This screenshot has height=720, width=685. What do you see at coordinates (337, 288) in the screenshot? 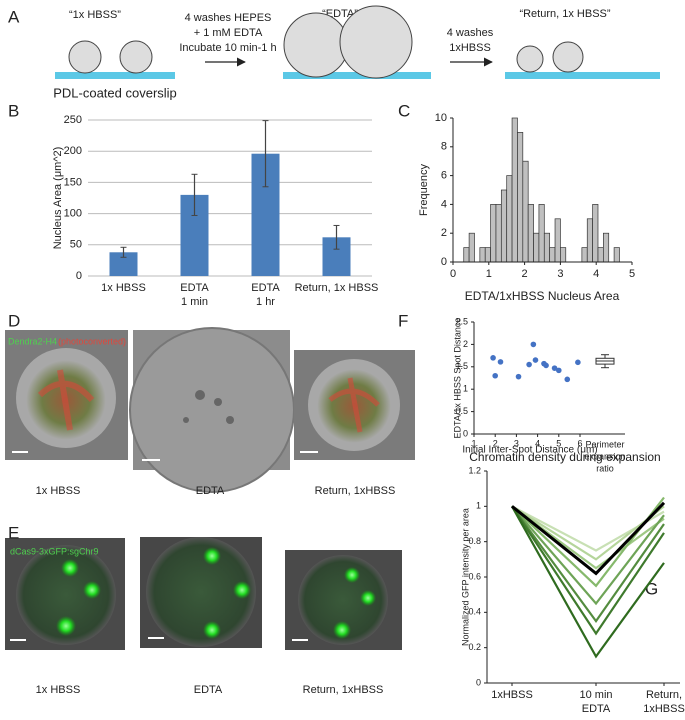
I see `x-tick-label: Return, 1x HBSS` at bounding box center [337, 288].